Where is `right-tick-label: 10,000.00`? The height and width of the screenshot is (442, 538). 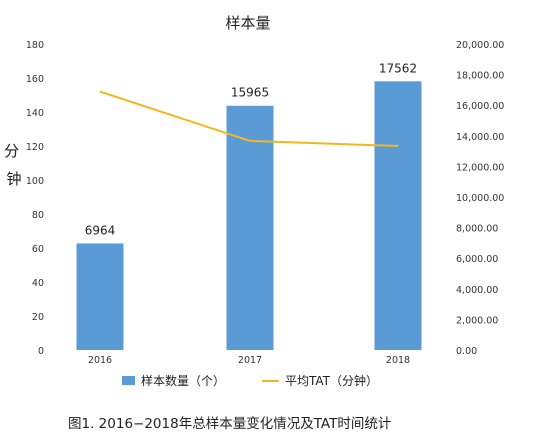
right-tick-label: 10,000.00 is located at coordinates (480, 198).